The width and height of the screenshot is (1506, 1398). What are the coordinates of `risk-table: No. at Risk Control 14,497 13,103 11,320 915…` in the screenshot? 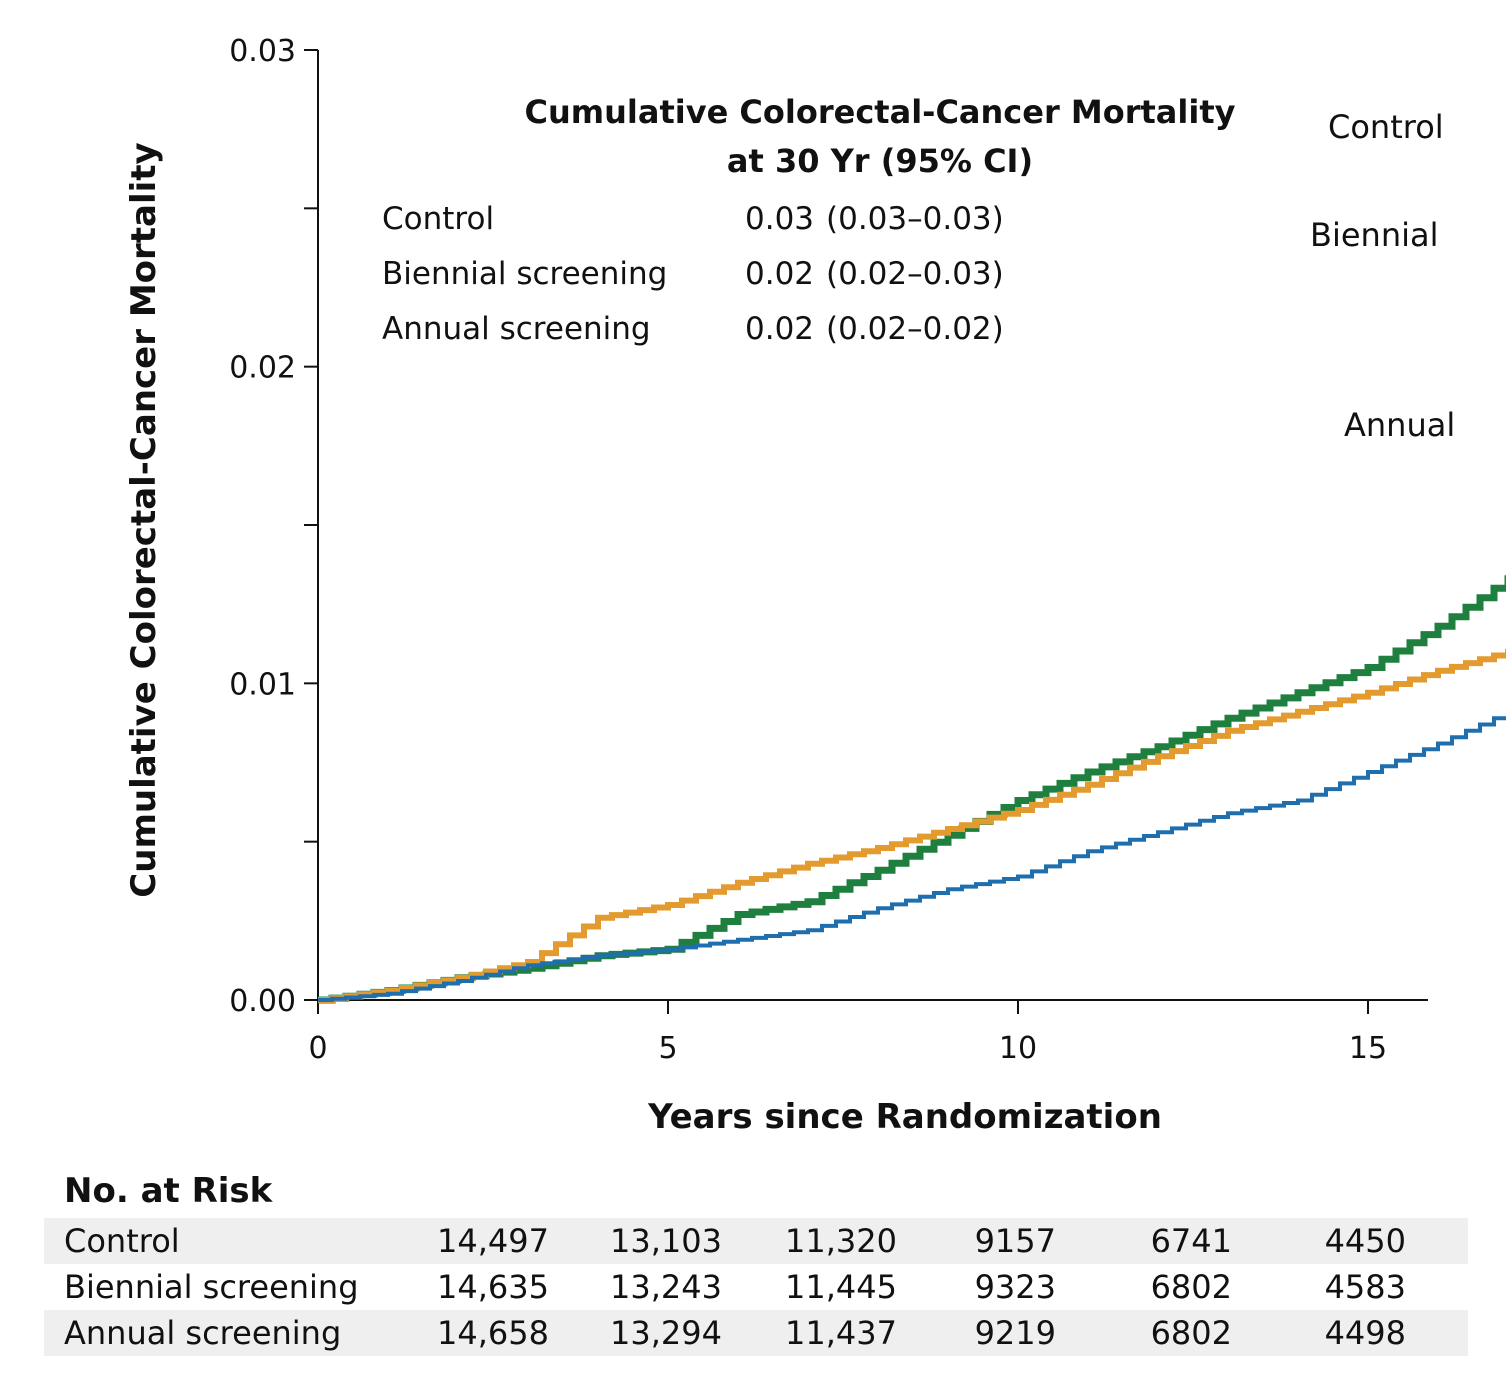 It's located at (756, 1263).